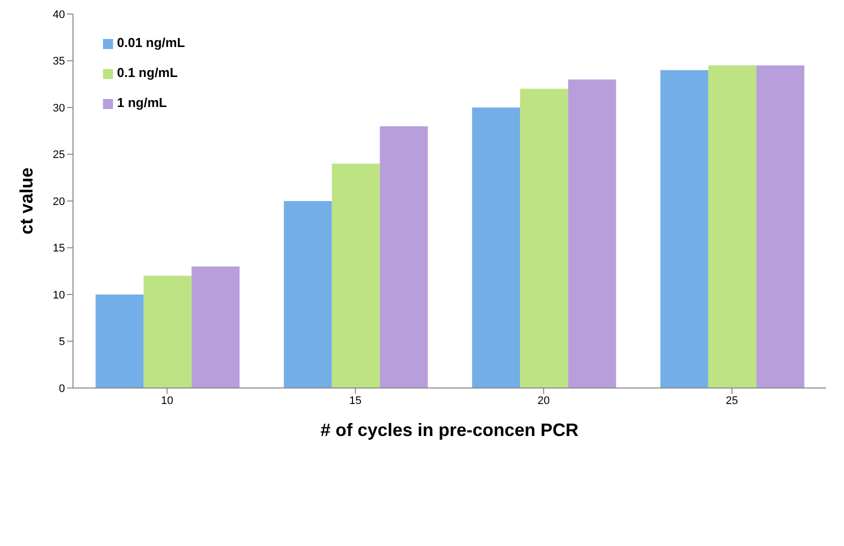 Image resolution: width=844 pixels, height=546 pixels. I want to click on y-tick-label: 20, so click(58, 202).